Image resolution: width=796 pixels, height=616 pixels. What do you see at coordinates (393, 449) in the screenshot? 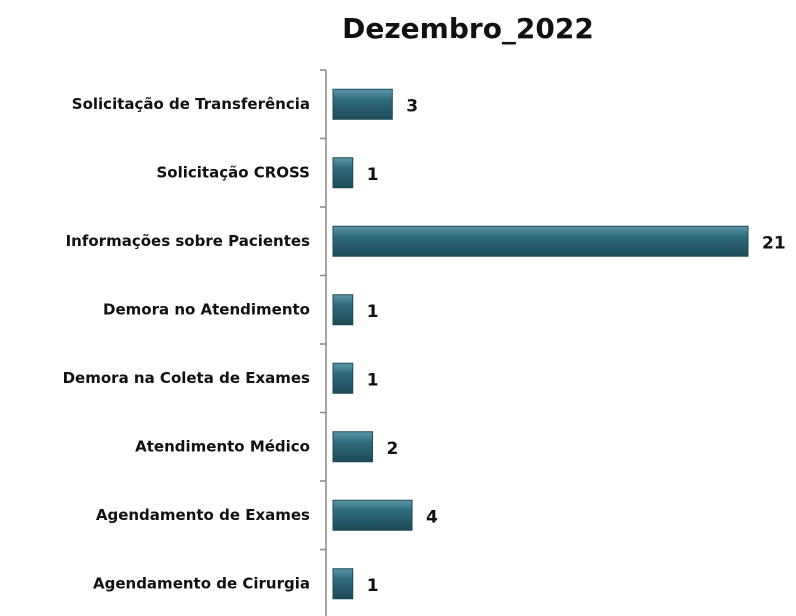
I see `value-label: 2` at bounding box center [393, 449].